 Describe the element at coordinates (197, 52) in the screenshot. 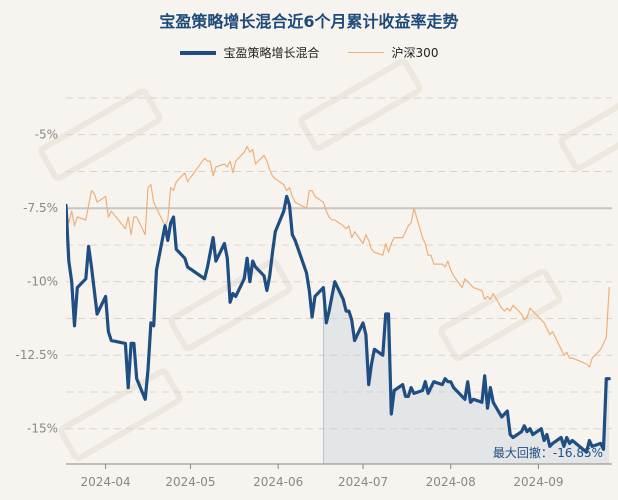

I see `legend-swatch-fund` at that location.